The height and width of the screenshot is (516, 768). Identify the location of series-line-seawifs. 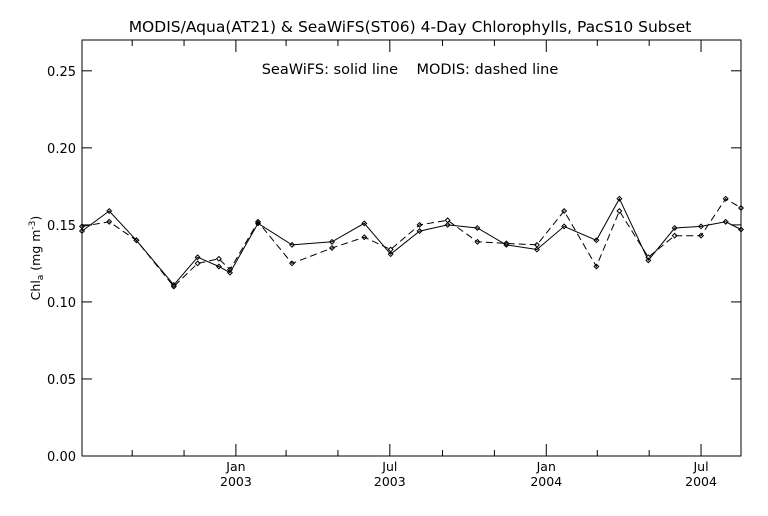
(411, 241).